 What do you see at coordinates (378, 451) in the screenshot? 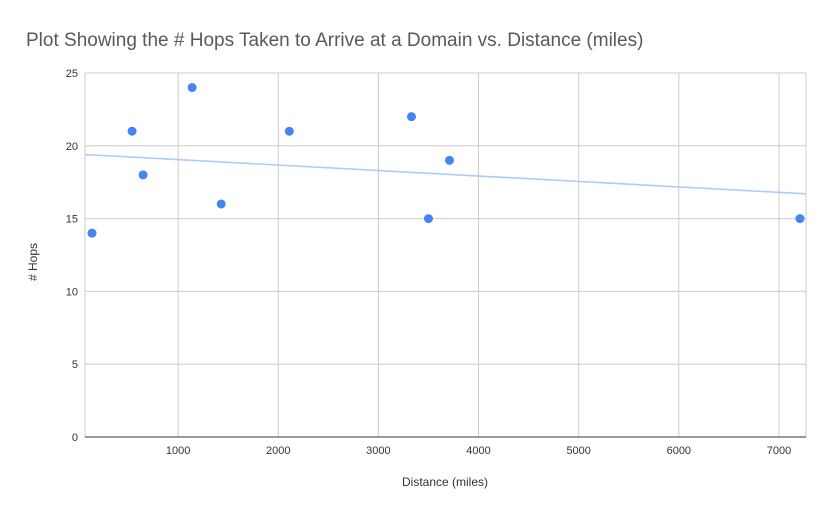
I see `x-tick-label: 3000` at bounding box center [378, 451].